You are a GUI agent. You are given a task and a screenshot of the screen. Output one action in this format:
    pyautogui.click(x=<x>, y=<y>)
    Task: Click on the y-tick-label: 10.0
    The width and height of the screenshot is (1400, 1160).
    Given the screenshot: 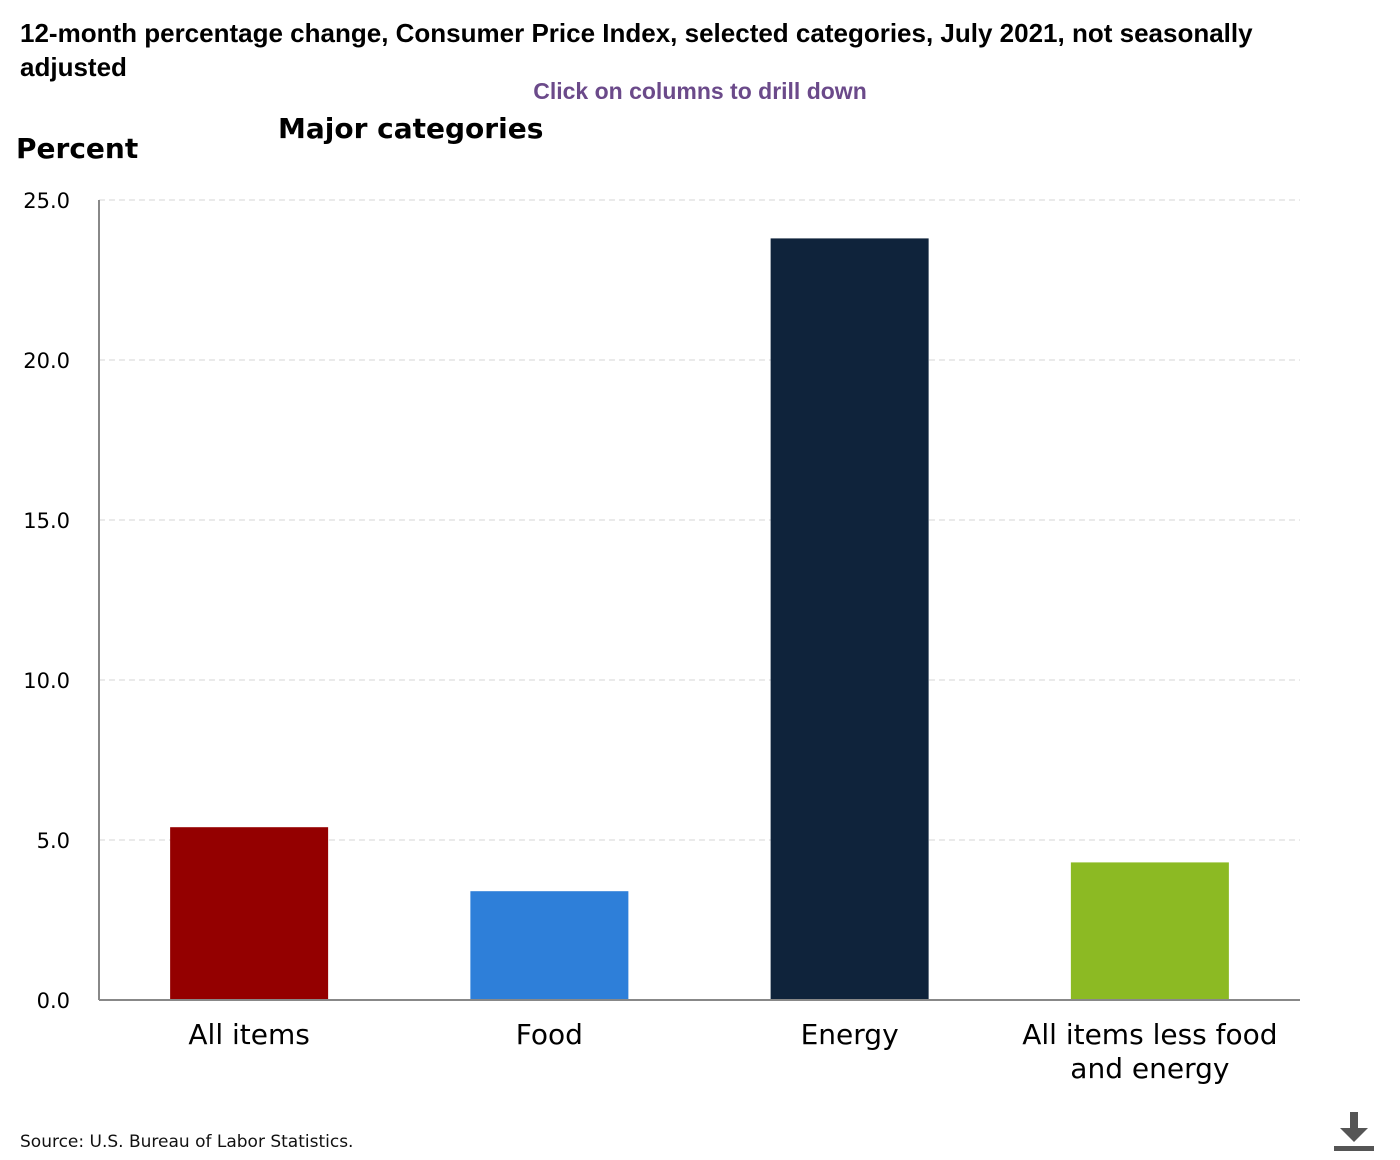 What is the action you would take?
    pyautogui.click(x=46, y=681)
    